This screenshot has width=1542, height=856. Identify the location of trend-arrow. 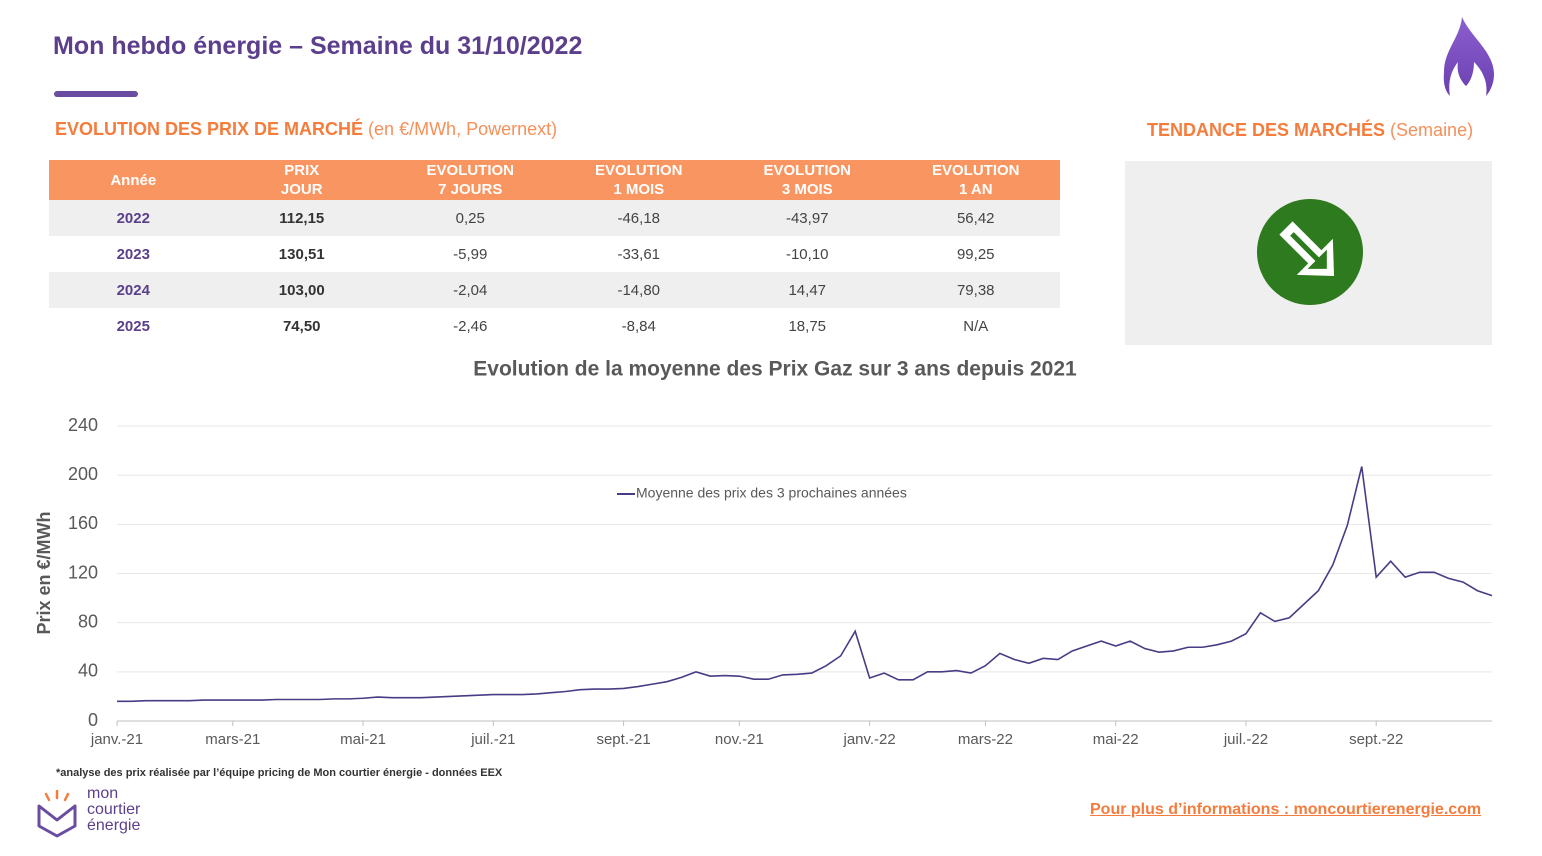
(1307, 249).